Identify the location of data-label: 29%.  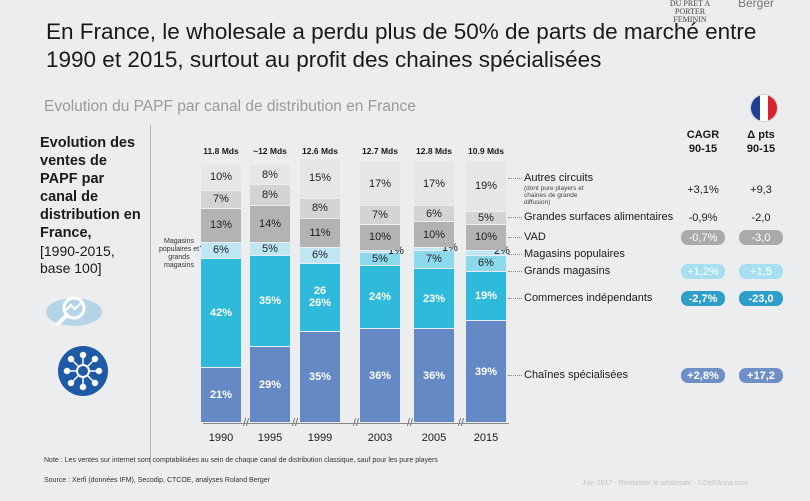
(270, 384).